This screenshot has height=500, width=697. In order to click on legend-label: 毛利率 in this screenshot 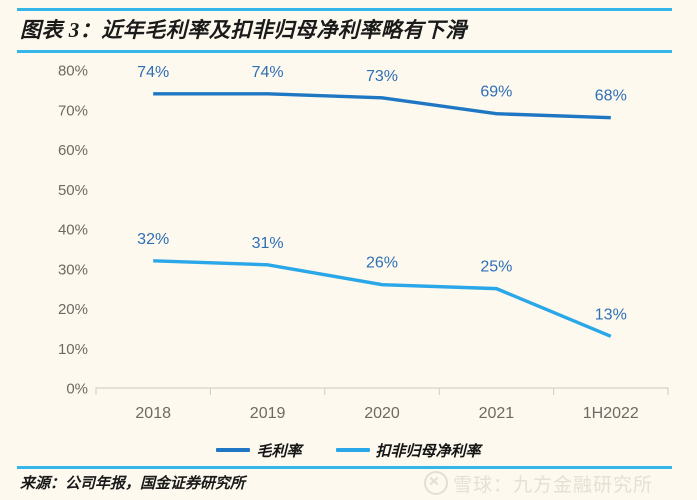, I will do `click(279, 451)`.